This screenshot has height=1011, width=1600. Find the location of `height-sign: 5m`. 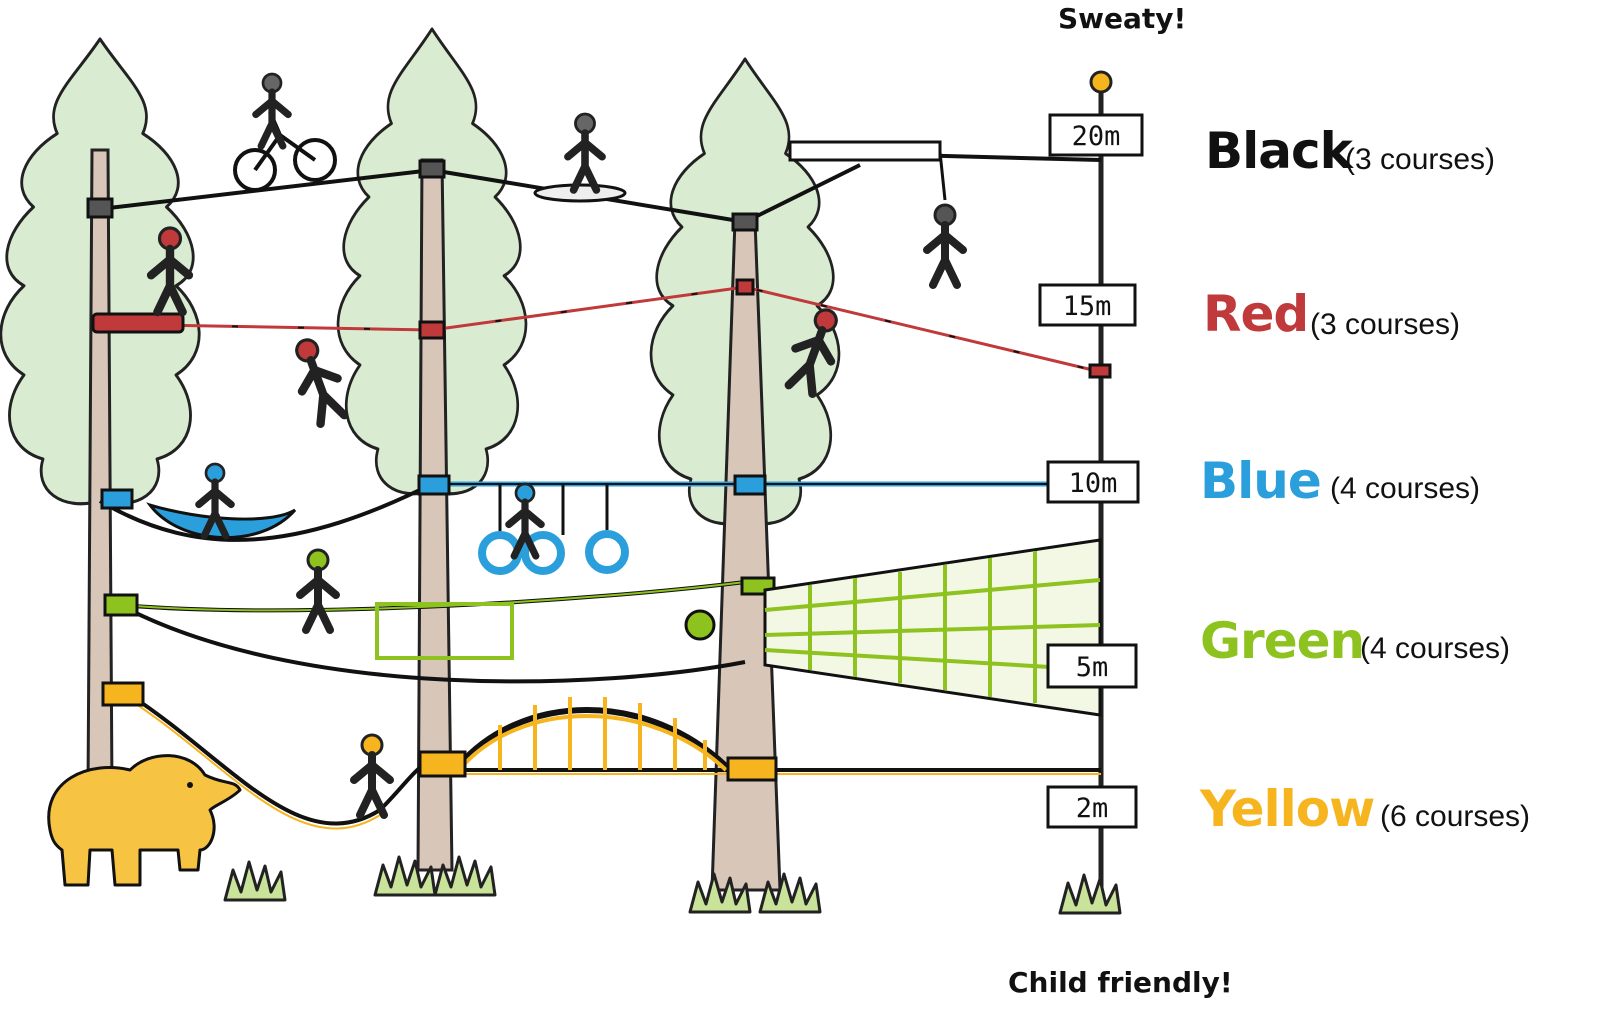

height-sign: 5m is located at coordinates (1092, 666).